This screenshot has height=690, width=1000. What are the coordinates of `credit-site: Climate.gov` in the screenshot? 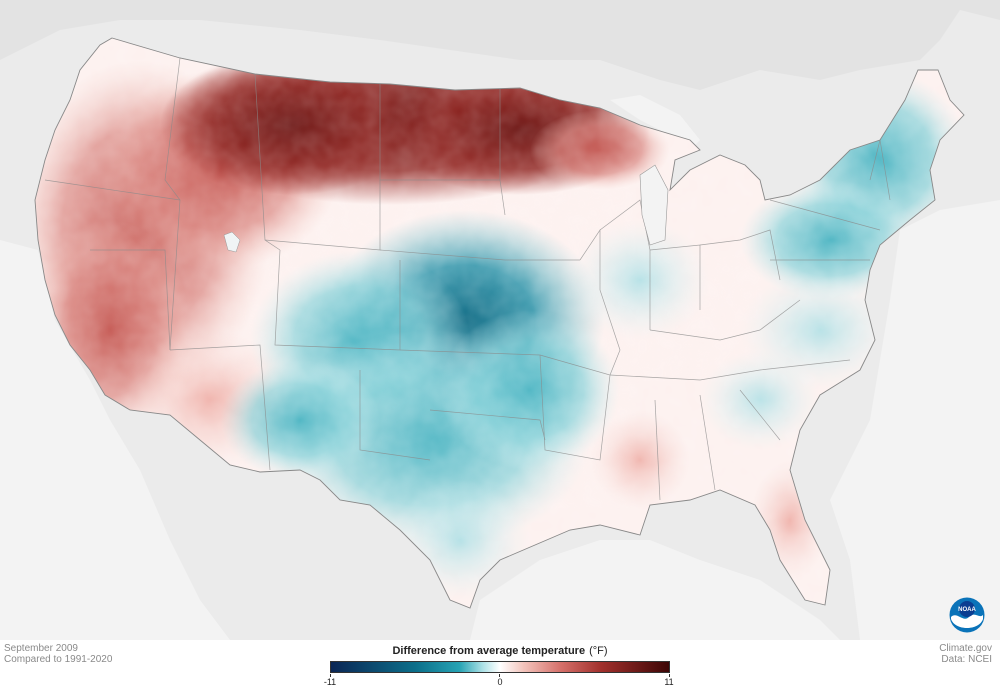 It's located at (965, 648).